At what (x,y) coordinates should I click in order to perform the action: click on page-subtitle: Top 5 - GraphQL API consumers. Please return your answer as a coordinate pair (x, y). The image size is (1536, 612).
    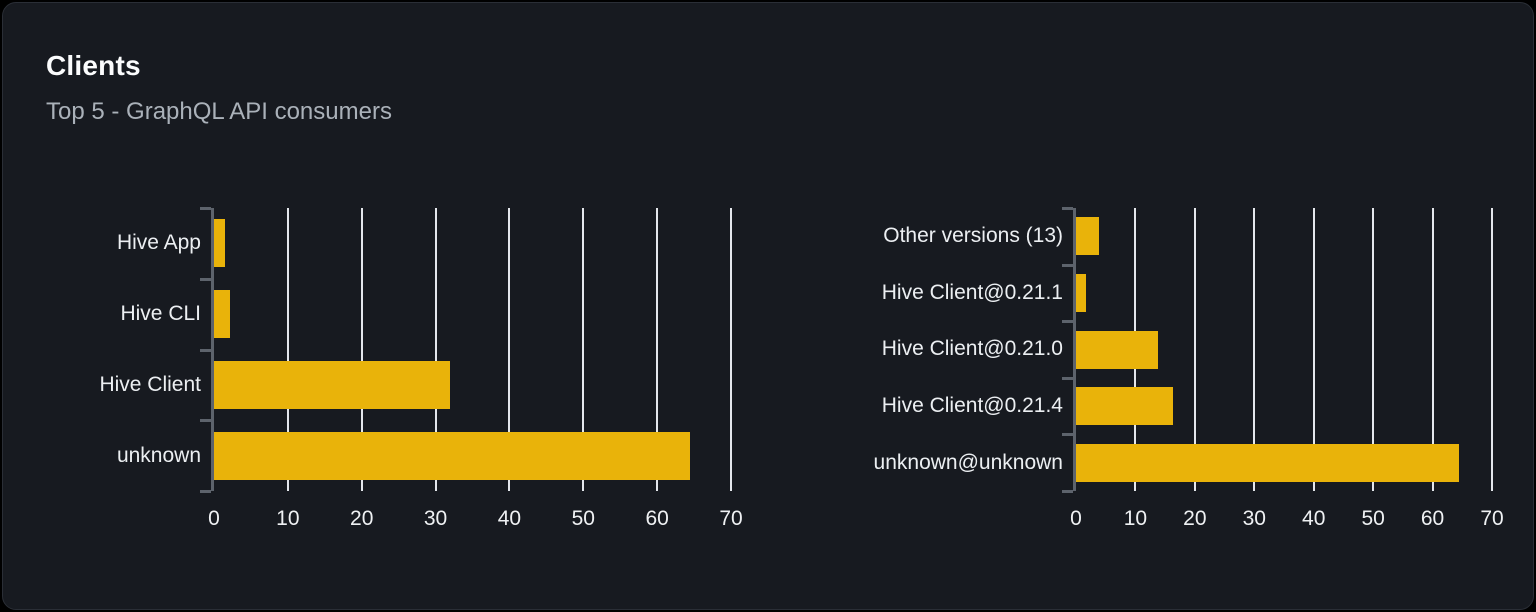
    Looking at the image, I should click on (219, 111).